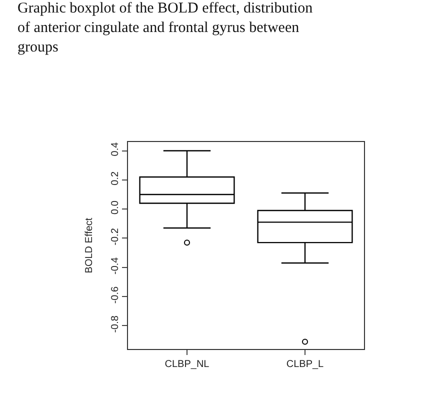 This screenshot has height=417, width=439. I want to click on y-axis-title: BOLD Effect, so click(89, 246).